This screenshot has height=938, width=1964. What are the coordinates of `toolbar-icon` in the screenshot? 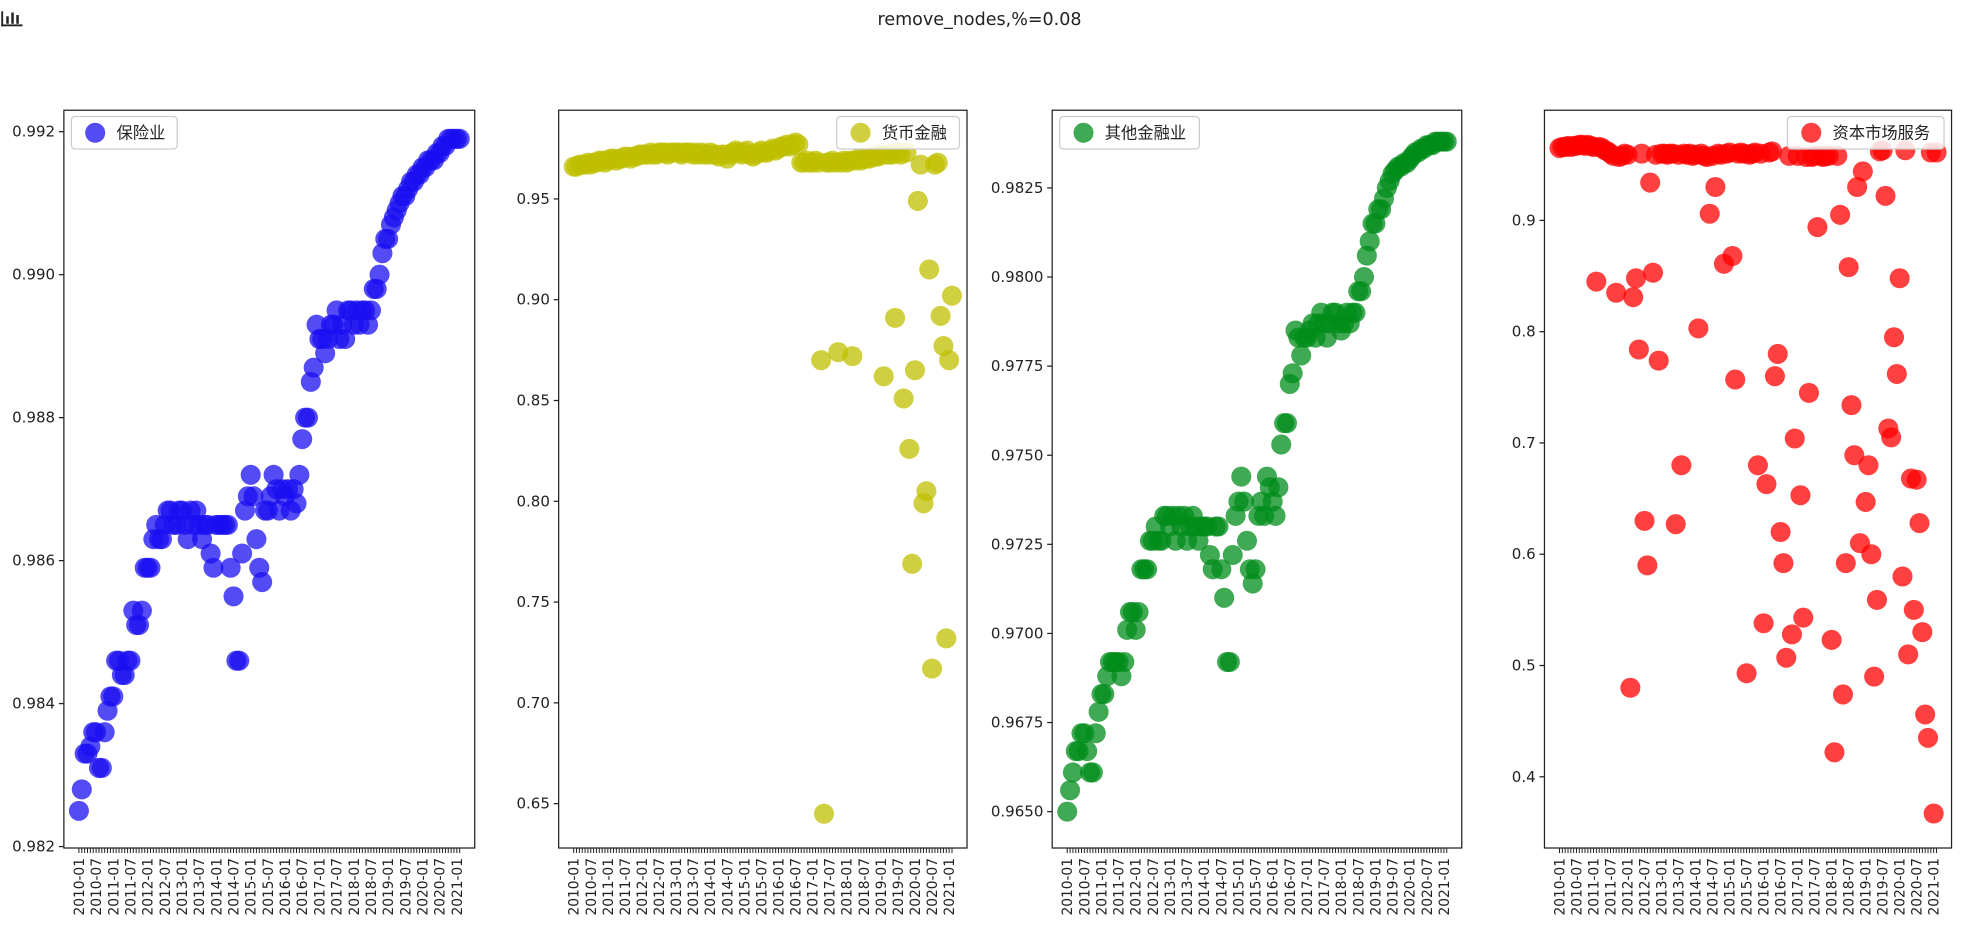 It's located at (12, 19).